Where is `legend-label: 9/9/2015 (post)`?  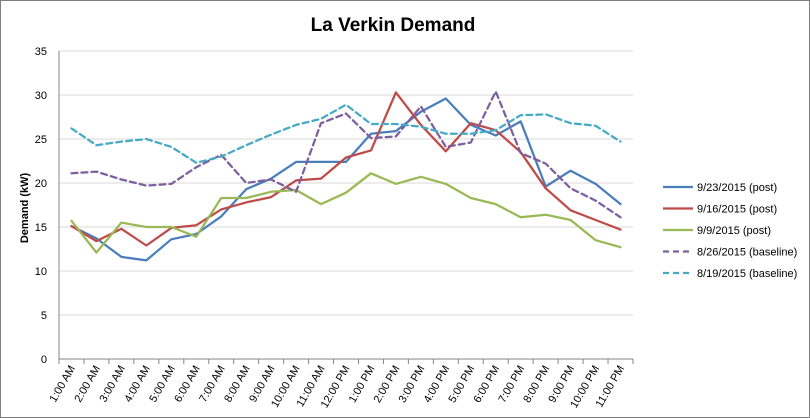 legend-label: 9/9/2015 (post) is located at coordinates (734, 231).